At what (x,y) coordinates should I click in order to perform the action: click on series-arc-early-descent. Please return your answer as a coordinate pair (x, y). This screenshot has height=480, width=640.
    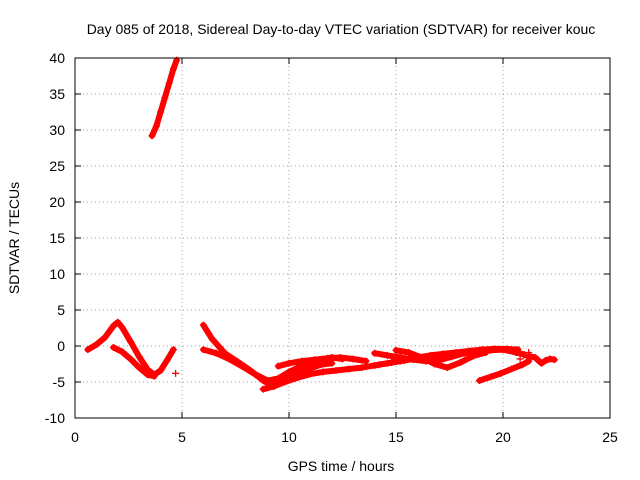
    Looking at the image, I should click on (134, 361).